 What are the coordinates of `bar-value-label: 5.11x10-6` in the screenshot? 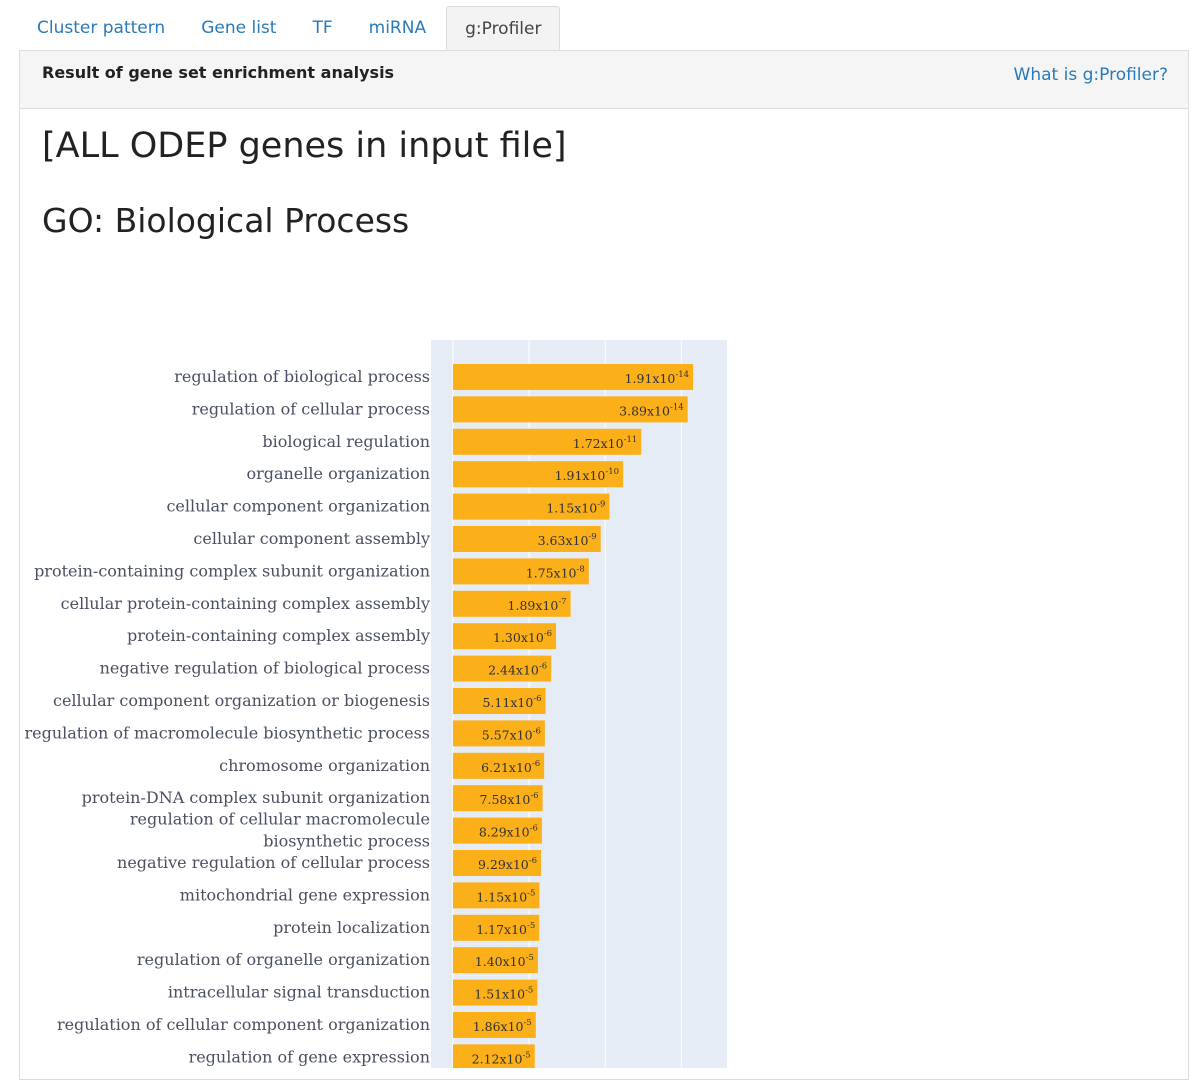 It's located at (511, 702).